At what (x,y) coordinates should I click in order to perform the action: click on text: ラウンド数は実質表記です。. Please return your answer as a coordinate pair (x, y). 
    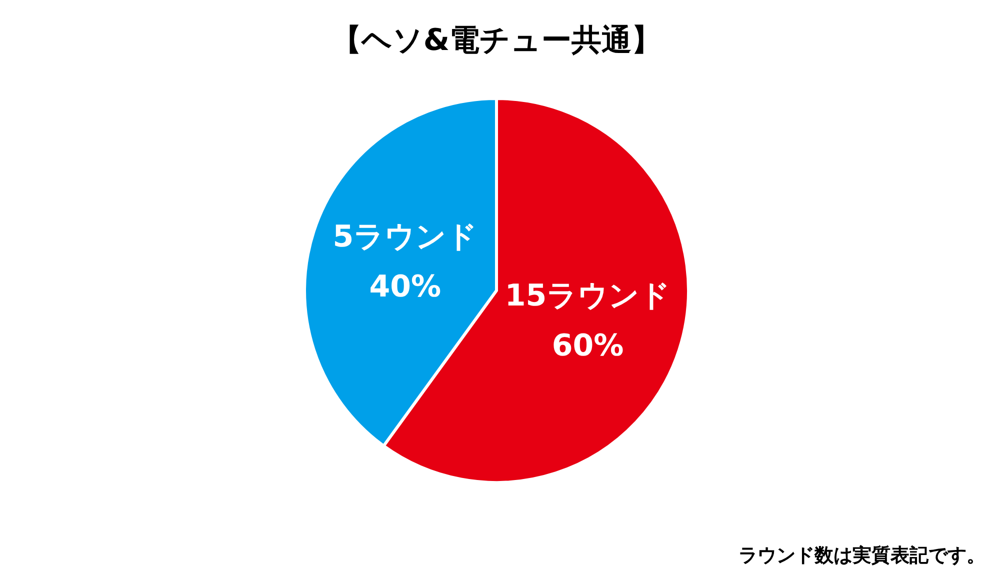
    Looking at the image, I should click on (862, 555).